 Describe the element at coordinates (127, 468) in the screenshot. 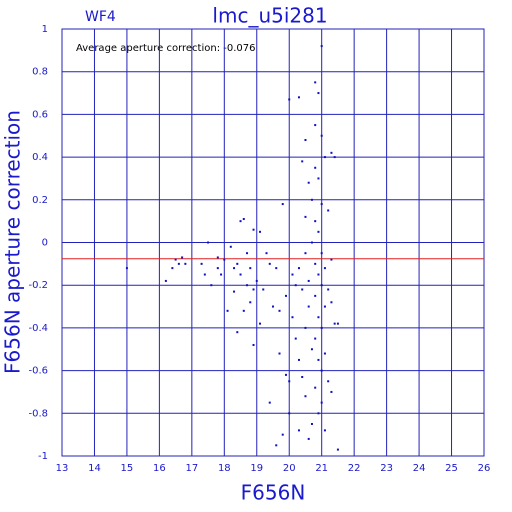

I see `x-tick-label: 15` at that location.